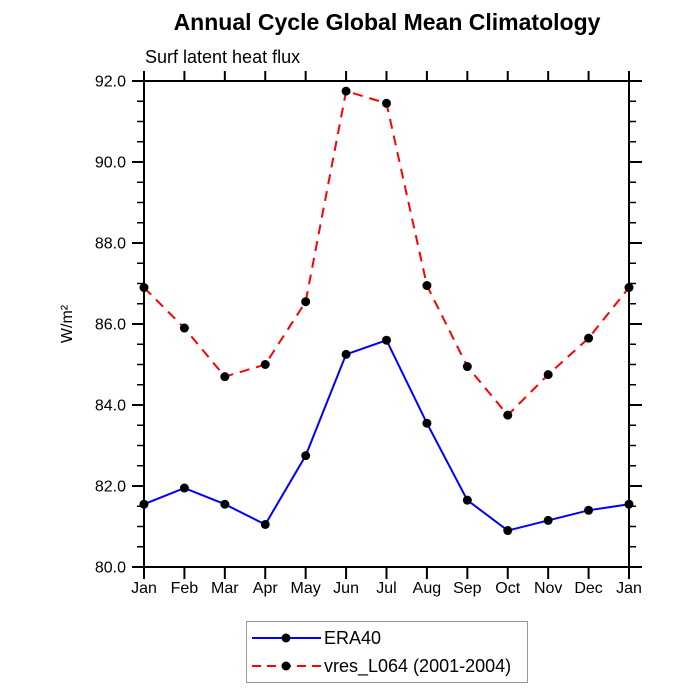  Describe the element at coordinates (386, 588) in the screenshot. I see `x-tick-label: Jul` at that location.